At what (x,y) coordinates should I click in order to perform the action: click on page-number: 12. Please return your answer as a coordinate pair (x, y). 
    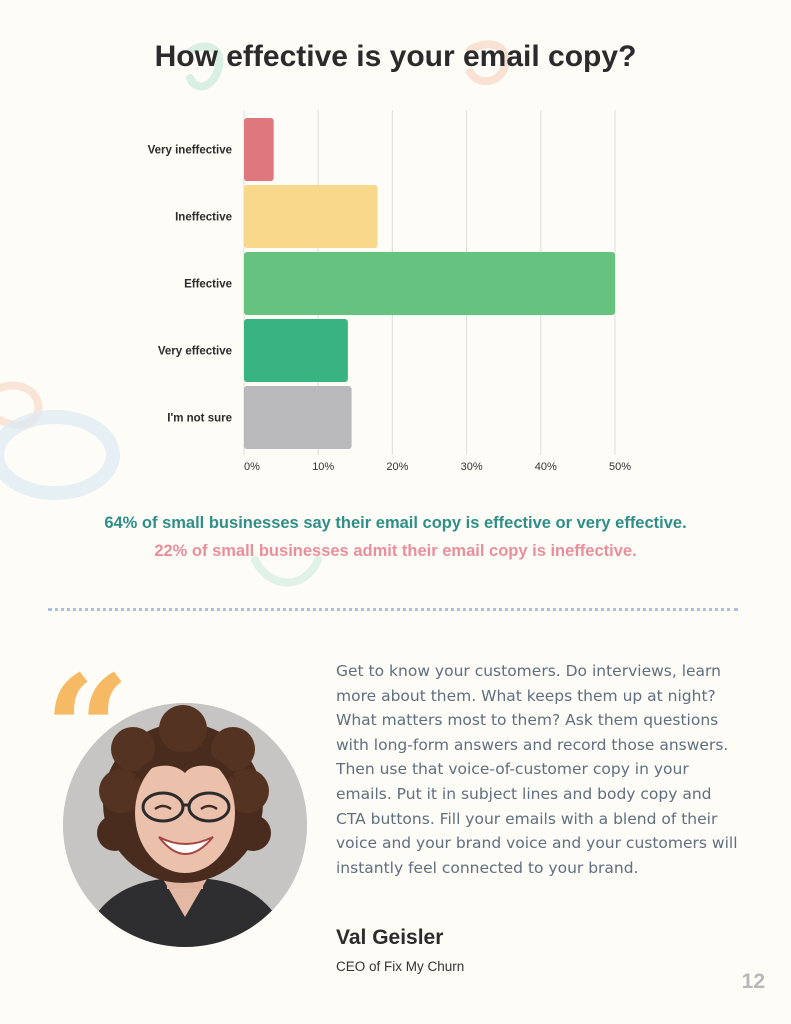
    Looking at the image, I should click on (753, 981).